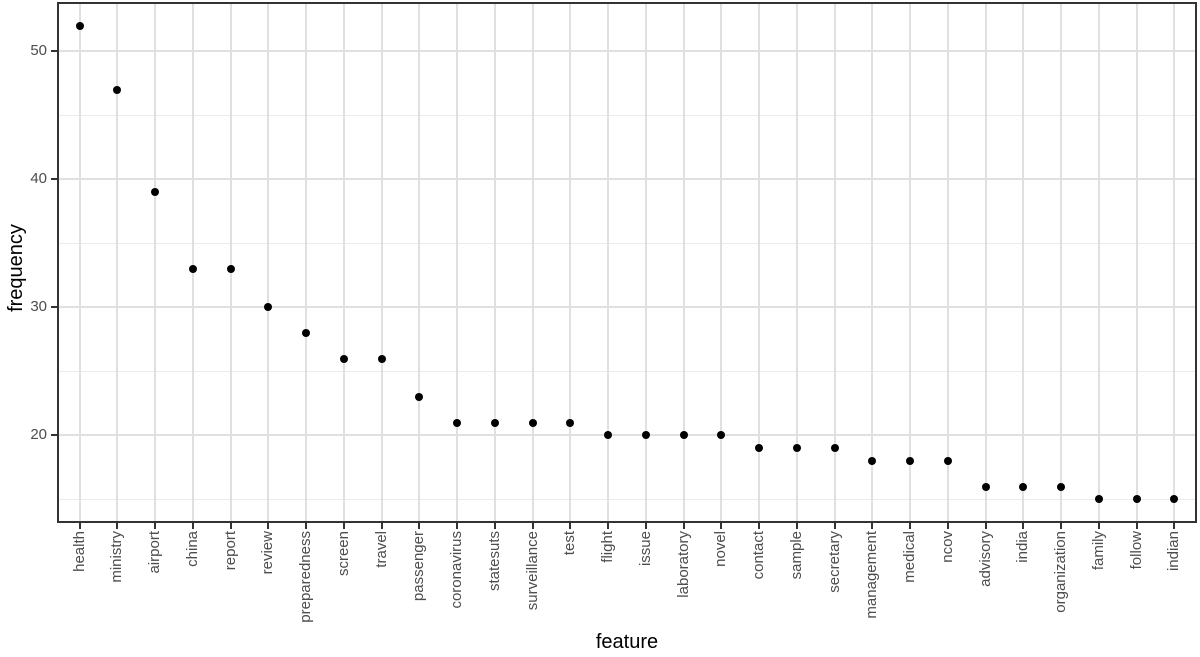  Describe the element at coordinates (38, 307) in the screenshot. I see `y-tick-label: 30` at that location.